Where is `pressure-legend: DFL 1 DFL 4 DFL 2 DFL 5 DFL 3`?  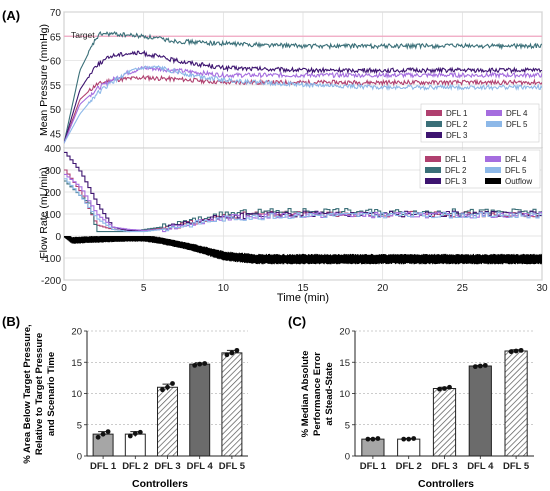 pressure-legend: DFL 1 DFL 4 DFL 2 DFL 5 DFL 3 is located at coordinates (480, 123).